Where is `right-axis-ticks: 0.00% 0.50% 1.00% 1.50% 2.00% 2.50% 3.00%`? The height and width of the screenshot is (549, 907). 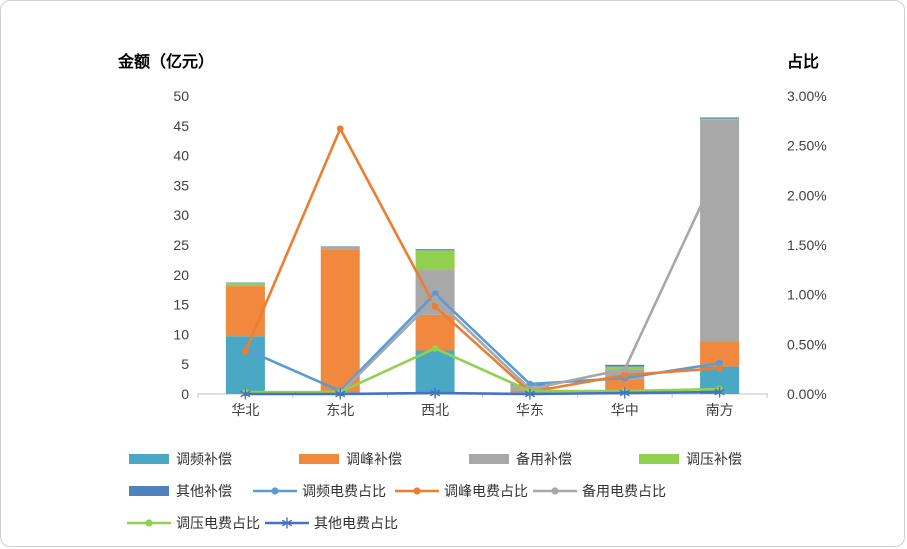 right-axis-ticks: 0.00% 0.50% 1.00% 1.50% 2.00% 2.50% 3.00% is located at coordinates (807, 245).